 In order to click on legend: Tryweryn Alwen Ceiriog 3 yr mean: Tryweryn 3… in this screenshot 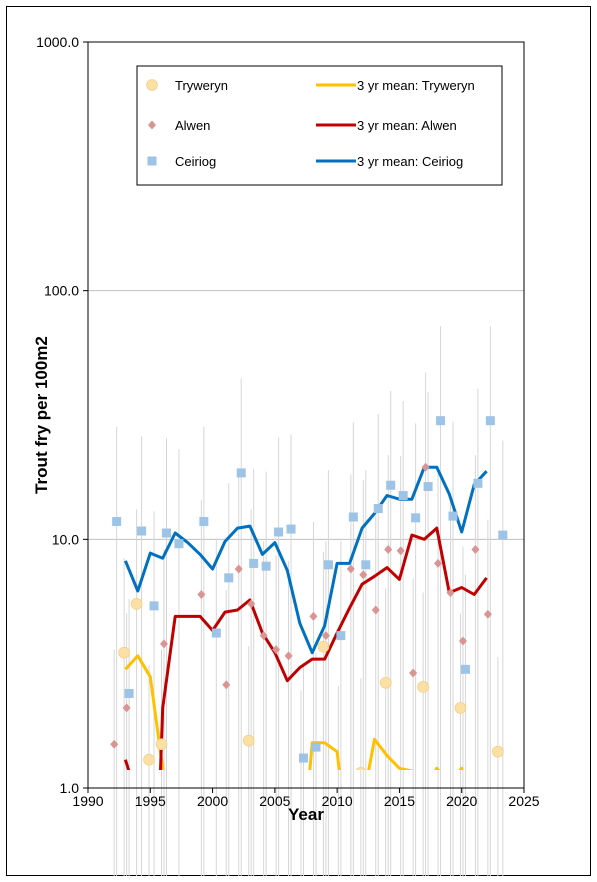, I will do `click(319, 125)`.